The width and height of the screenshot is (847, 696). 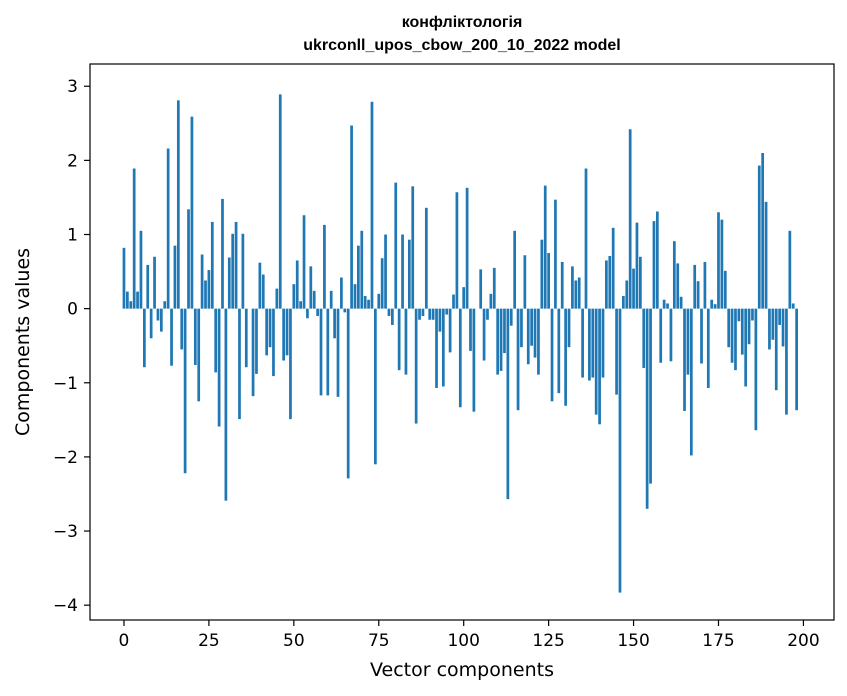 What do you see at coordinates (718, 641) in the screenshot?
I see `x-tick-label: 175` at bounding box center [718, 641].